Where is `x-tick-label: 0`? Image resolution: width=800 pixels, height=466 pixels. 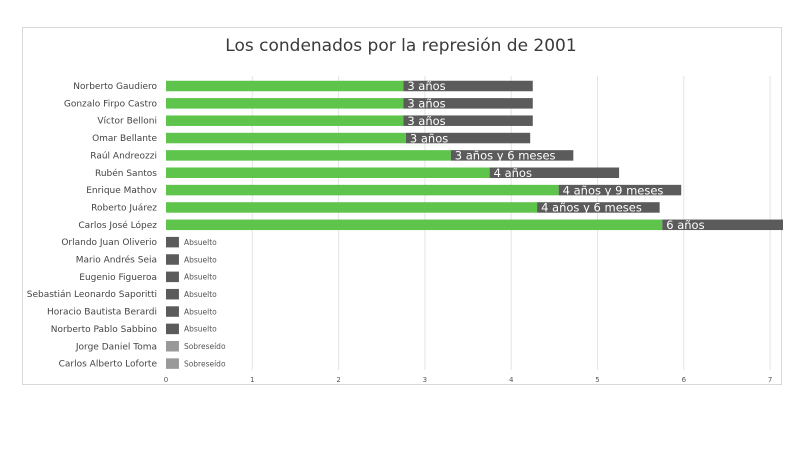
x-tick-label: 0 is located at coordinates (166, 380).